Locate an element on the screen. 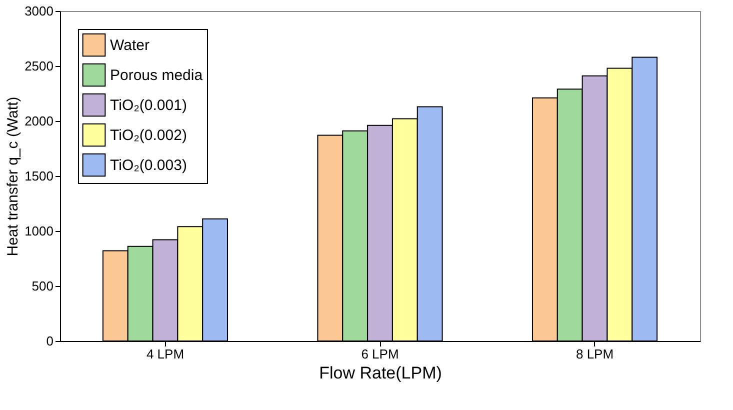  x-tick-label: 4 LPM is located at coordinates (165, 354).